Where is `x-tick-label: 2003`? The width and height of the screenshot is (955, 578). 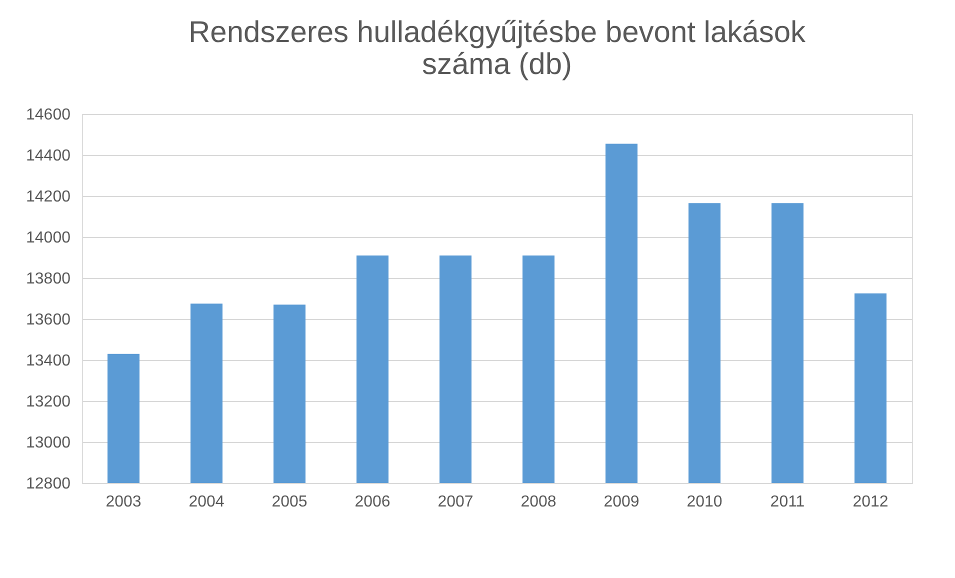 x-tick-label: 2003 is located at coordinates (124, 502).